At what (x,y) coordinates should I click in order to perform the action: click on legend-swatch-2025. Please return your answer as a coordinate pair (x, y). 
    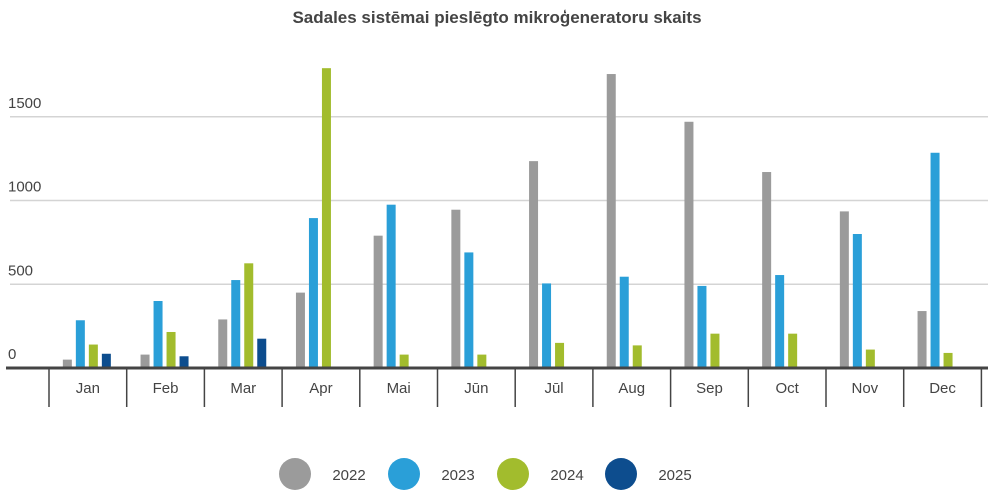
    Looking at the image, I should click on (621, 474).